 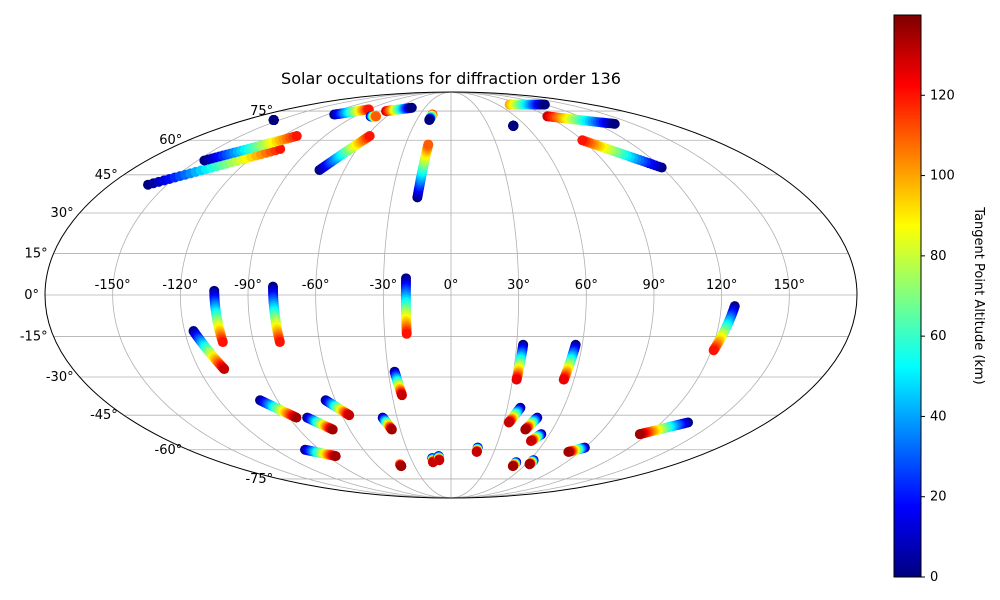 What do you see at coordinates (62, 213) in the screenshot?
I see `latitude-tick-label: 30°` at bounding box center [62, 213].